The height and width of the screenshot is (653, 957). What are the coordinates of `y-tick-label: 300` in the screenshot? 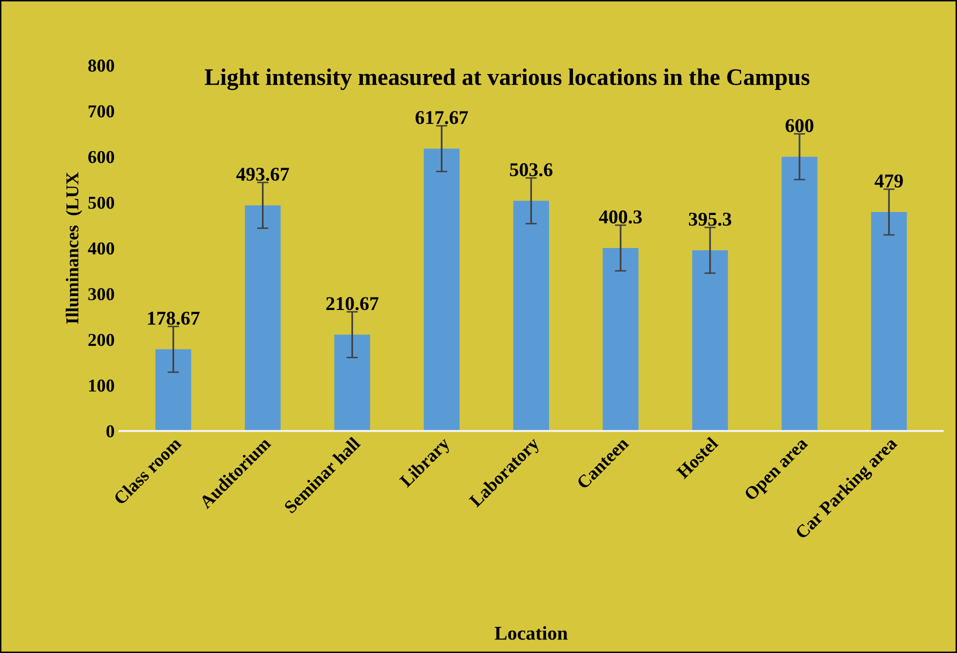 It's located at (101, 294).